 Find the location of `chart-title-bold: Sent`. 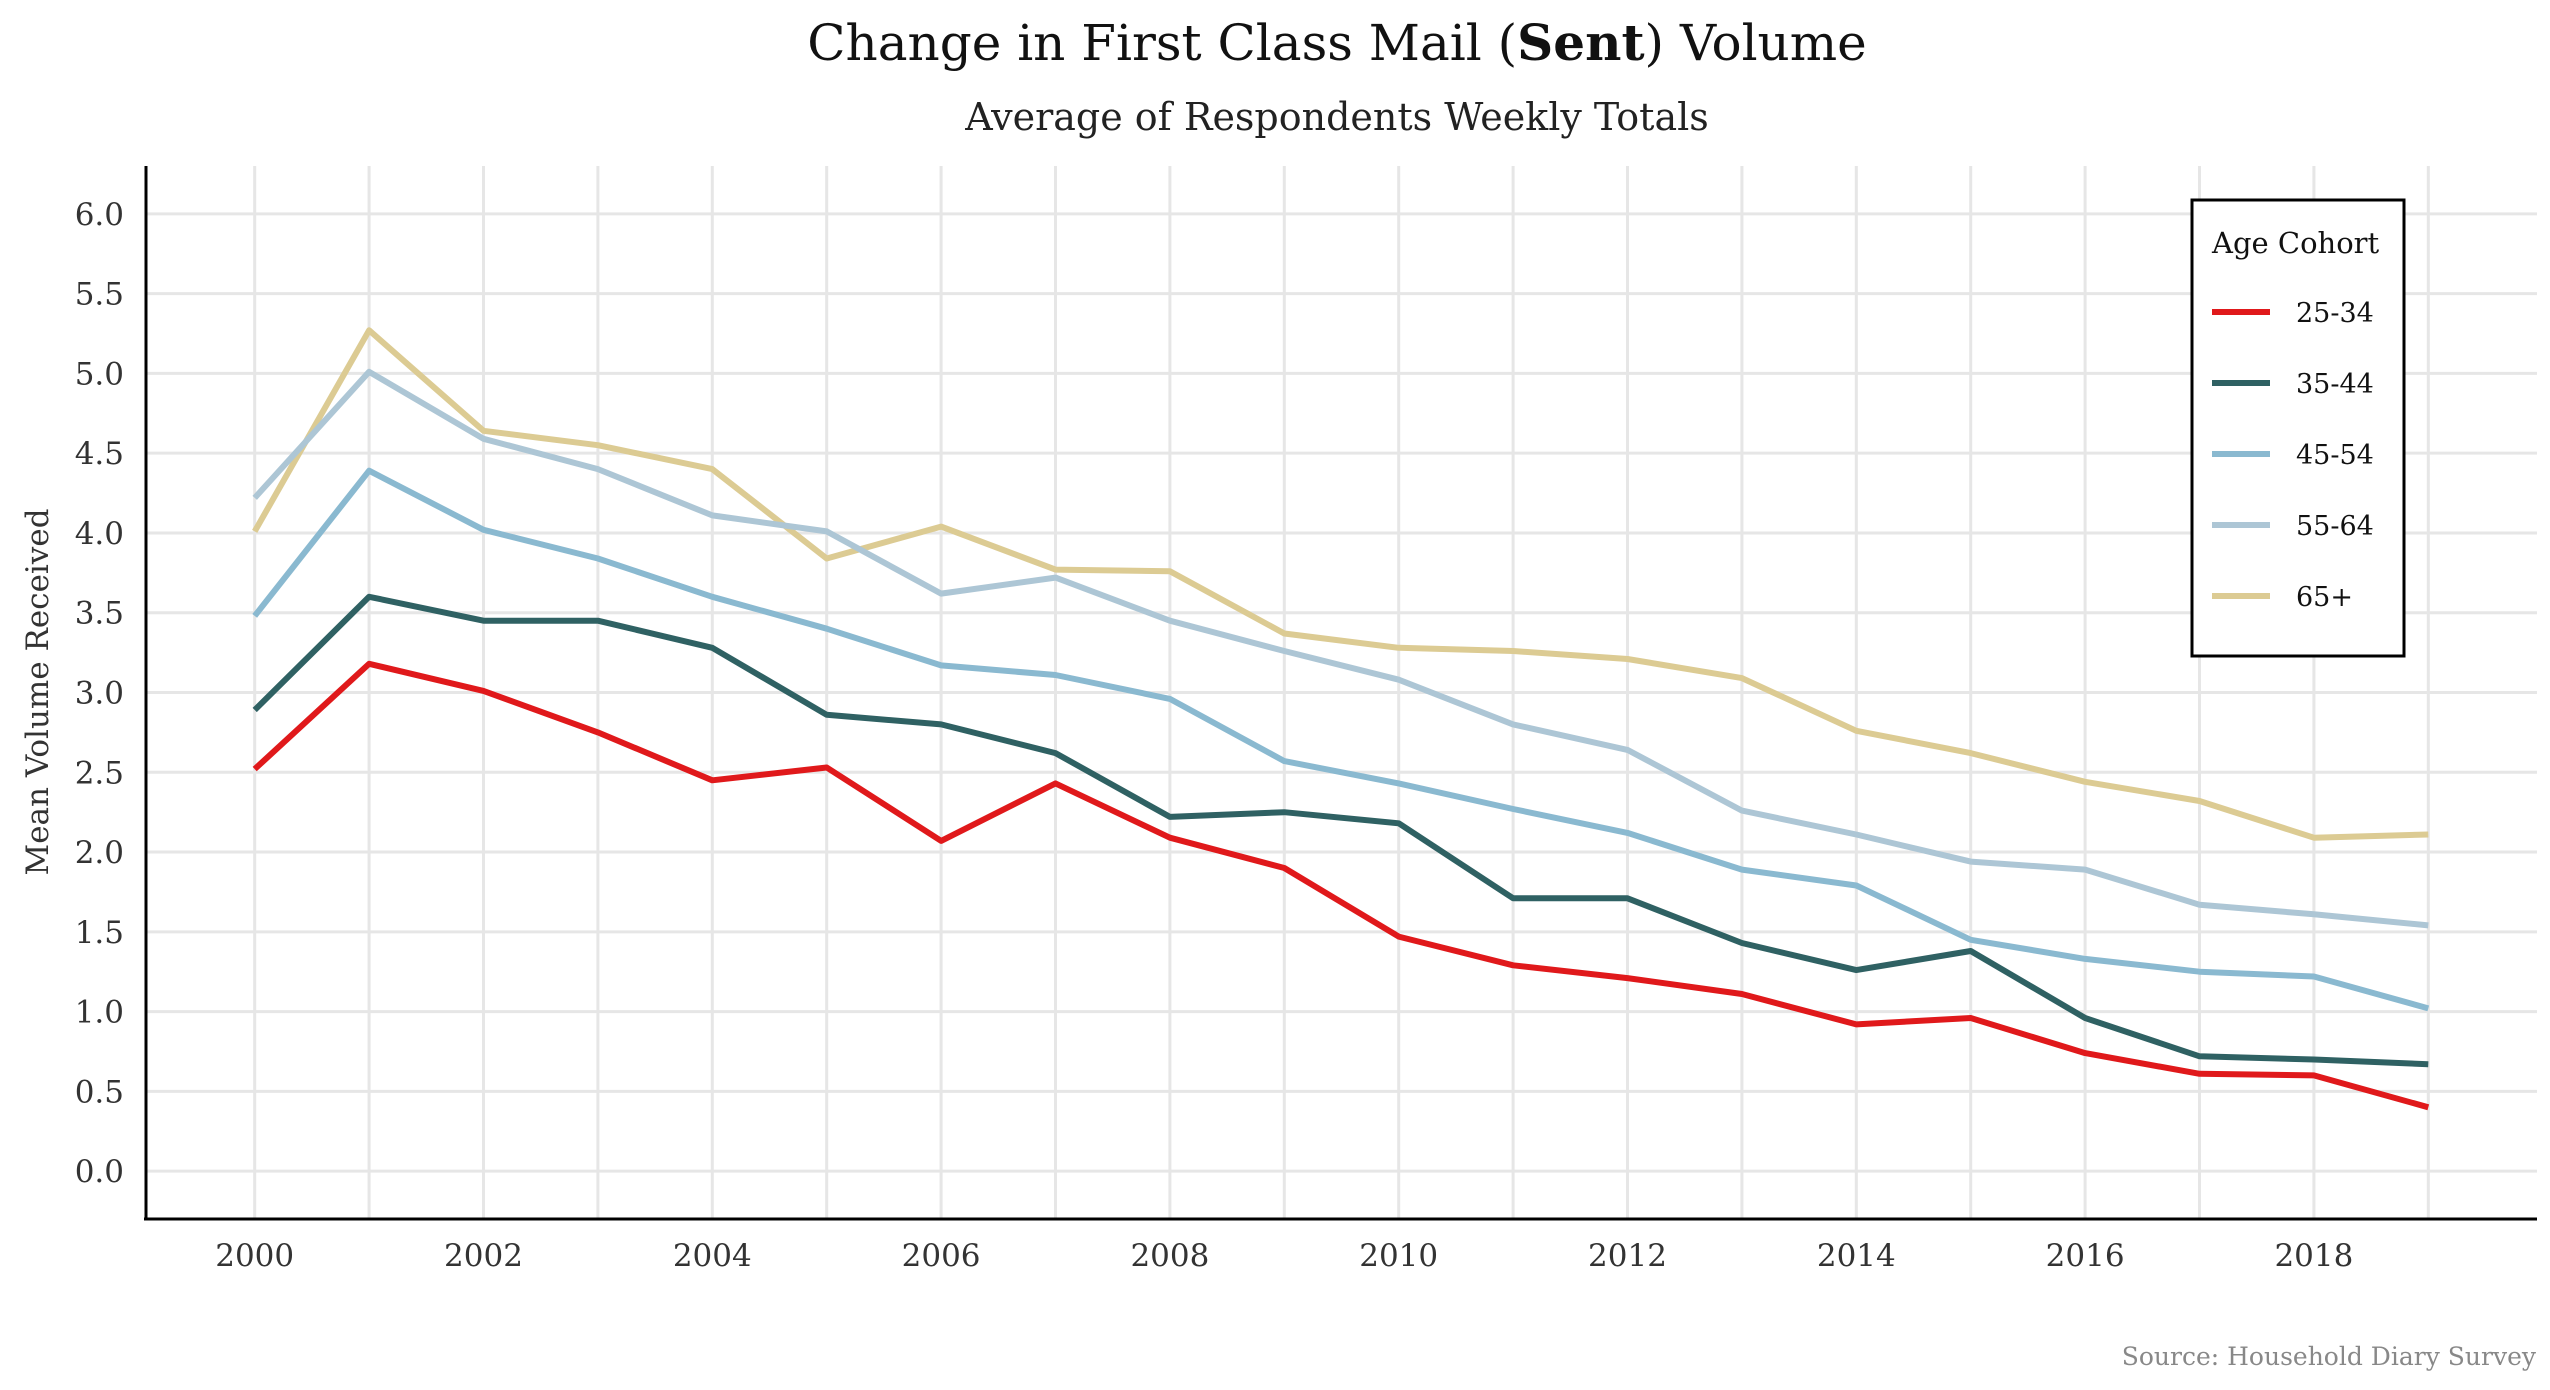

chart-title-bold: Sent is located at coordinates (1580, 42).